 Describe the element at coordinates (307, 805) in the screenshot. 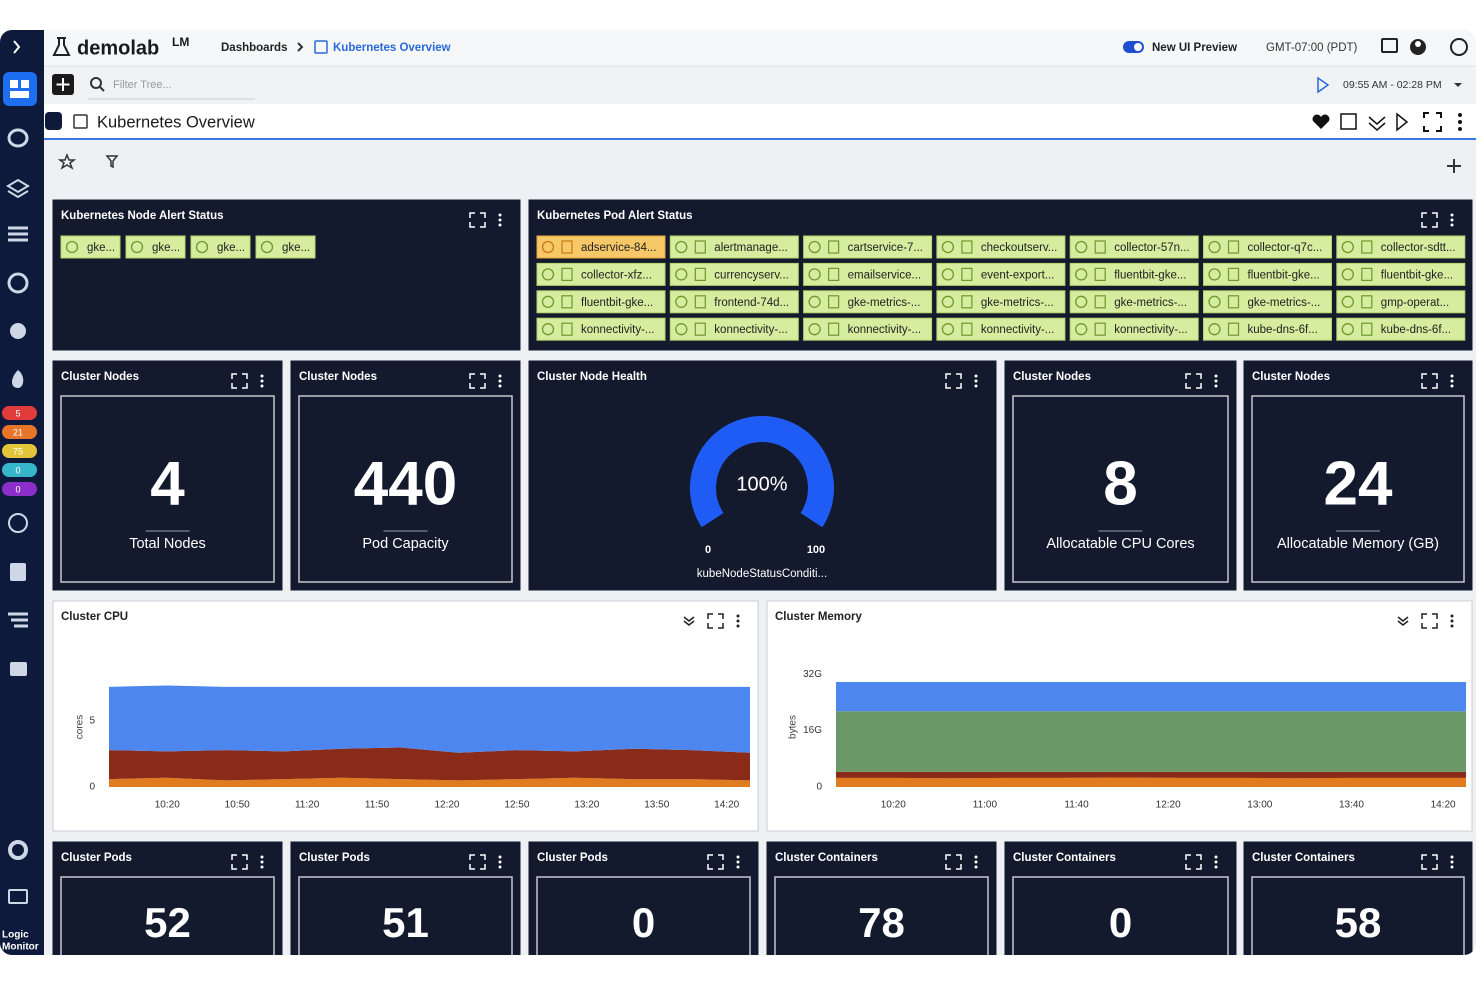

I see `x-tick-label: 11:20` at that location.